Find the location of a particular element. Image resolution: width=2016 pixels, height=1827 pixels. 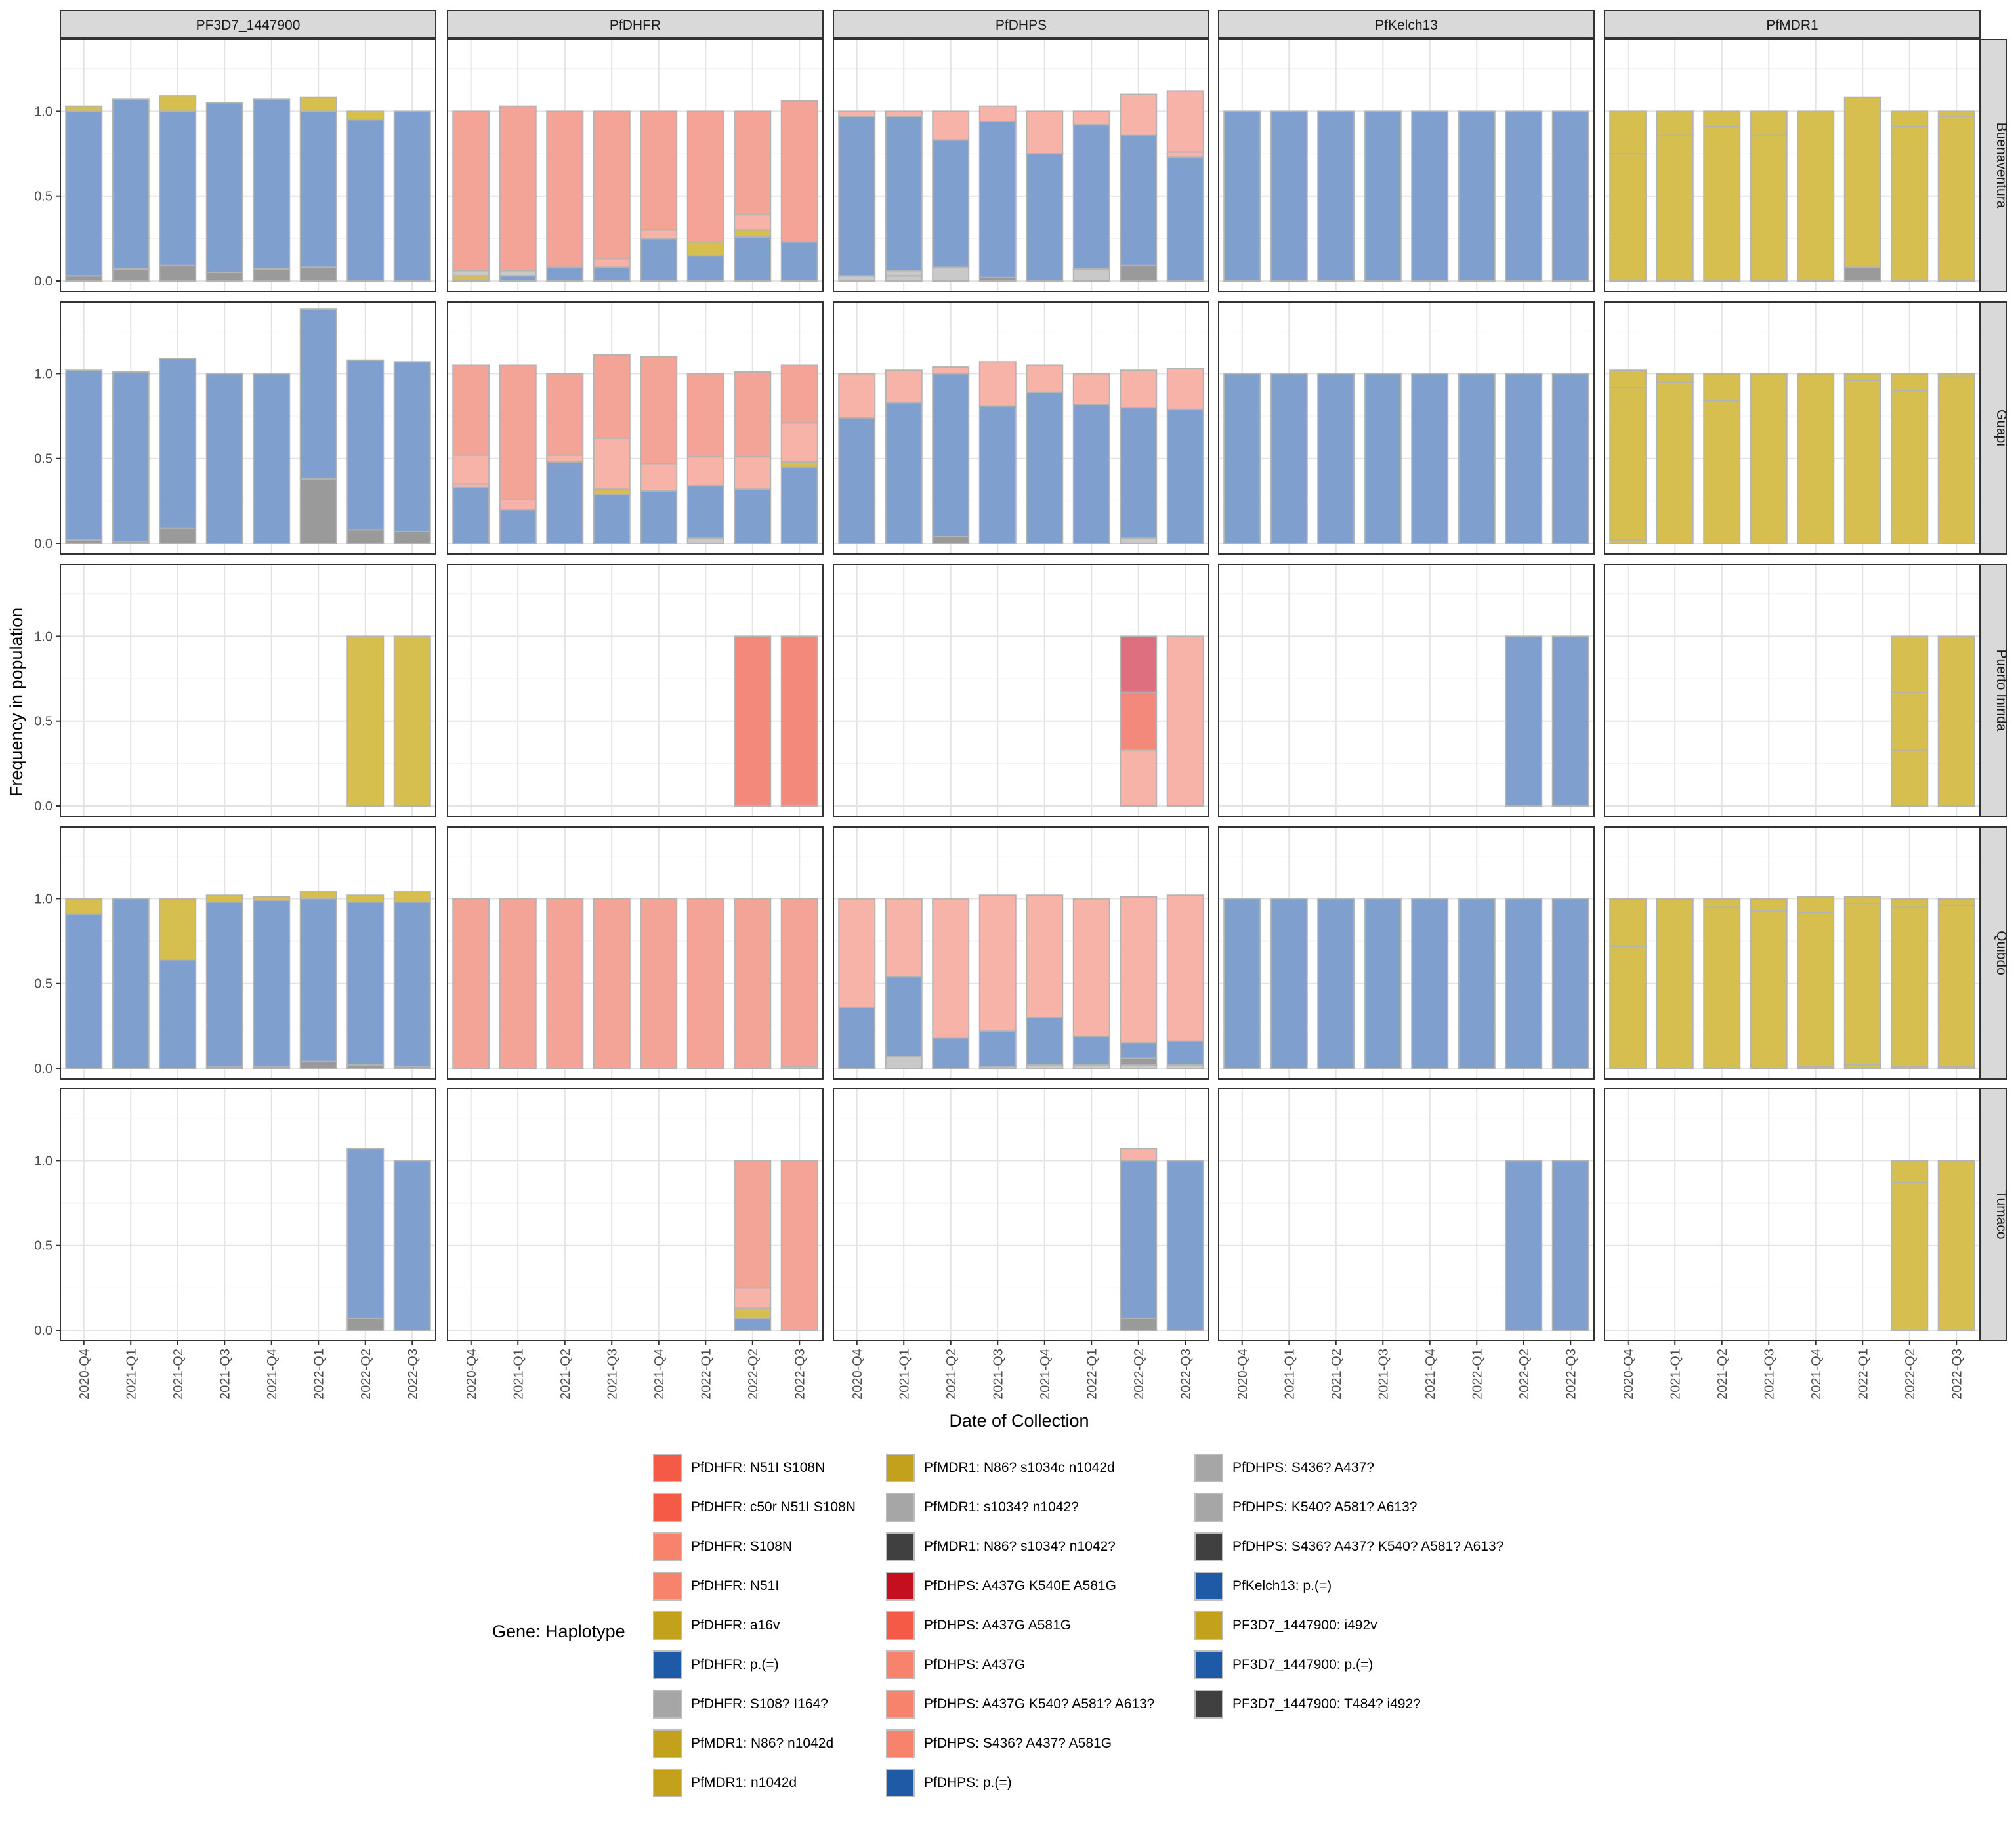

column-strip is located at coordinates (635, 24).